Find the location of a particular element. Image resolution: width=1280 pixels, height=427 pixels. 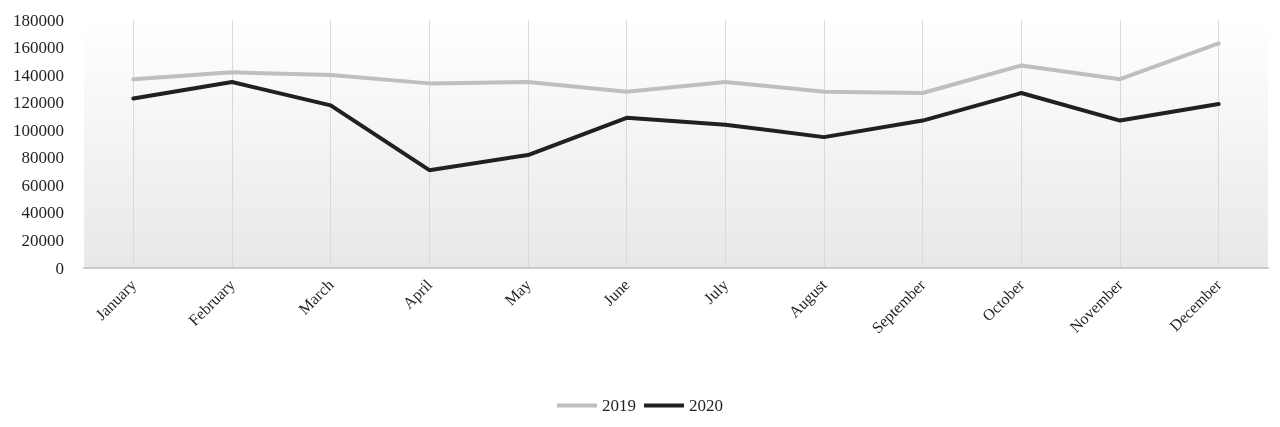

legend-label: 2019 is located at coordinates (619, 405).